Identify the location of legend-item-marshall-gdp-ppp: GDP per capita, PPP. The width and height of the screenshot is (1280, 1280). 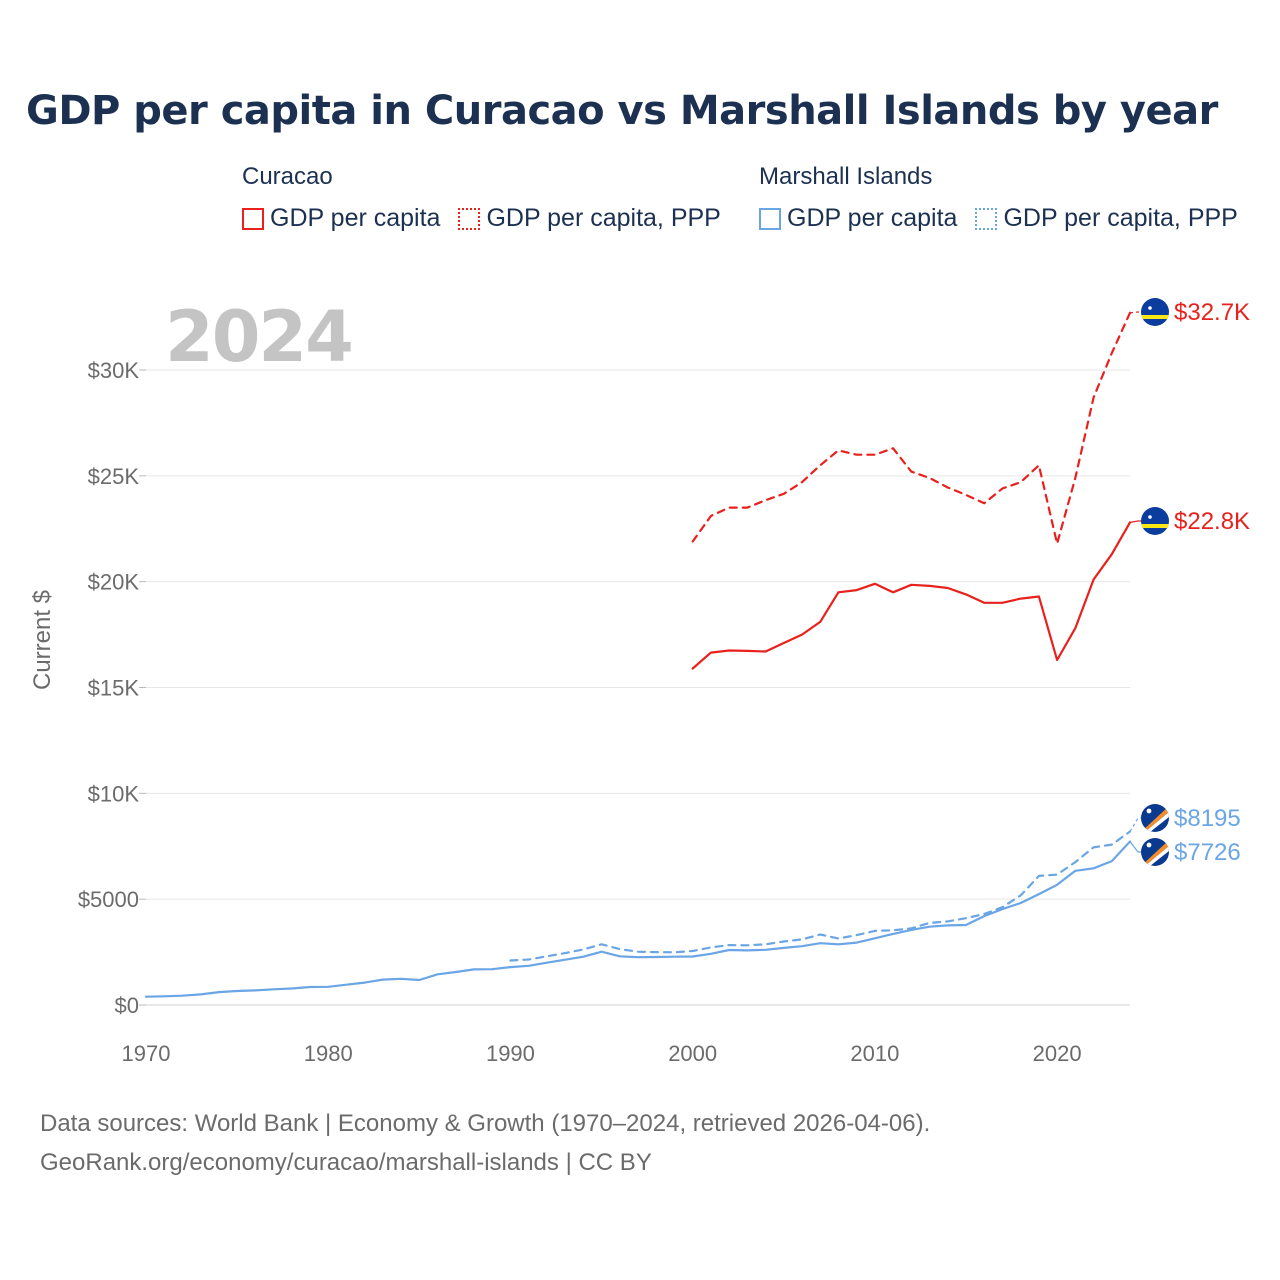
(1106, 218).